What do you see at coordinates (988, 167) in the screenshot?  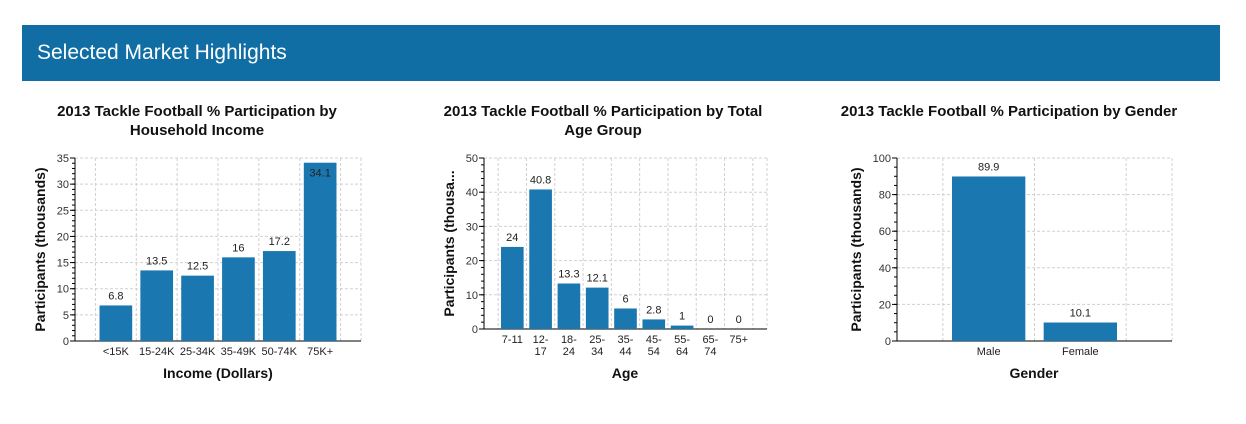 I see `data-label: 89.9` at bounding box center [988, 167].